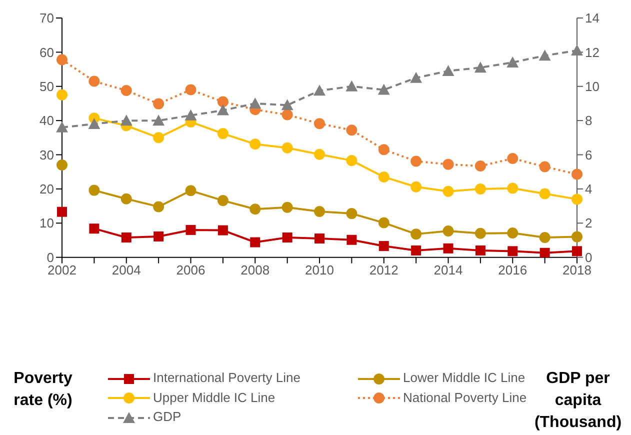  What do you see at coordinates (62, 270) in the screenshot?
I see `x-tick-label: 2002` at bounding box center [62, 270].